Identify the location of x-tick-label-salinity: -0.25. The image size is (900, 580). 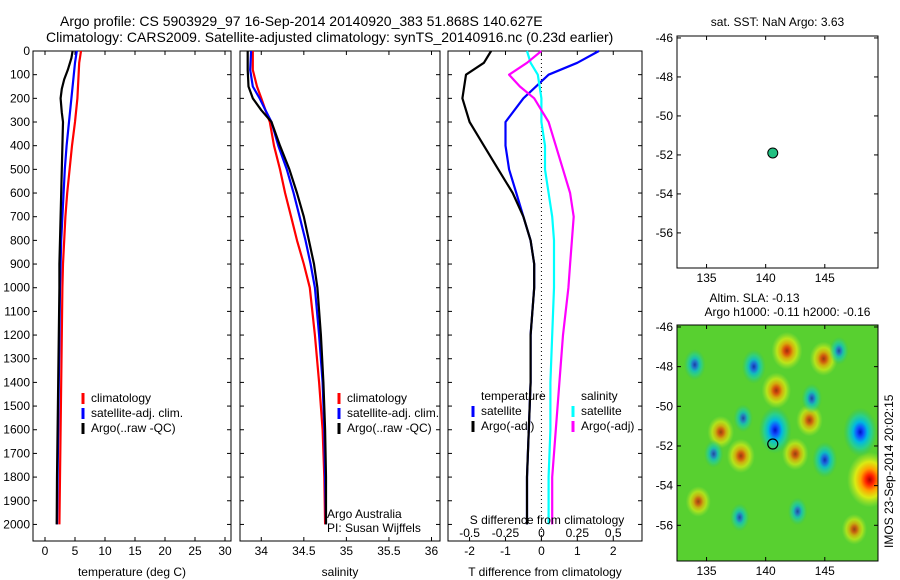
(506, 533).